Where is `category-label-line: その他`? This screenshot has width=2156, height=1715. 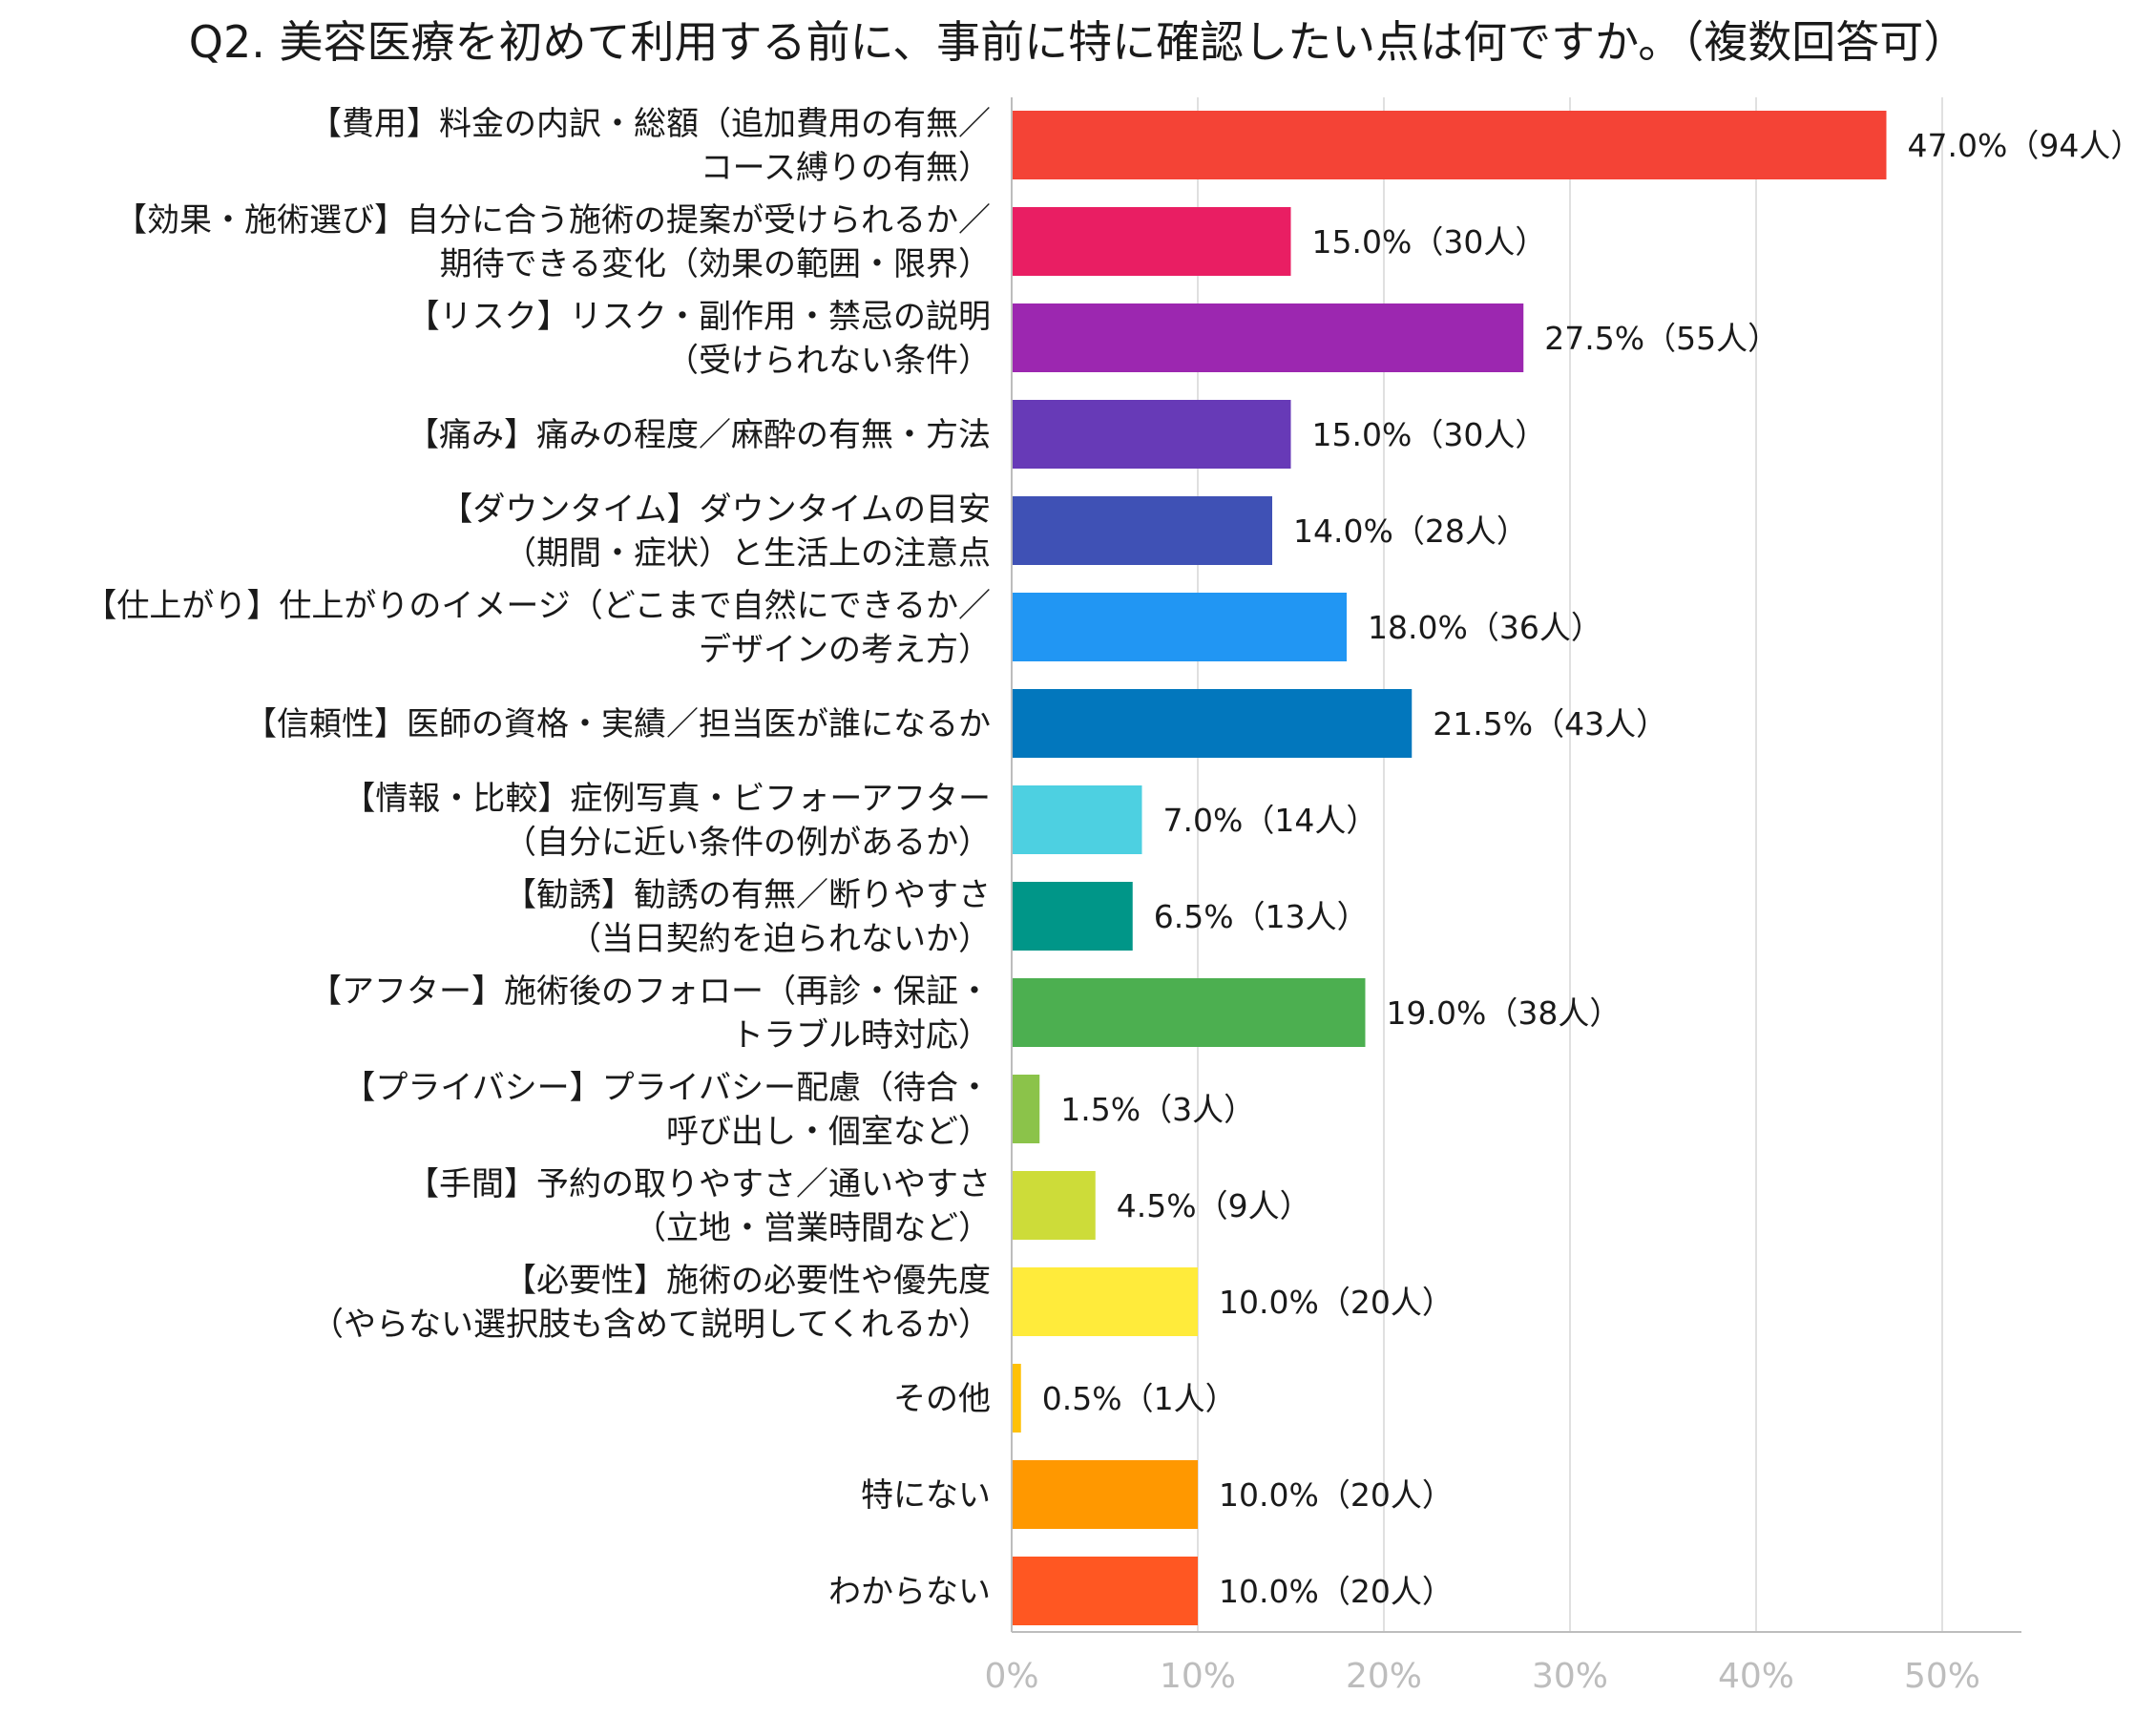
category-label-line: その他 is located at coordinates (942, 1399).